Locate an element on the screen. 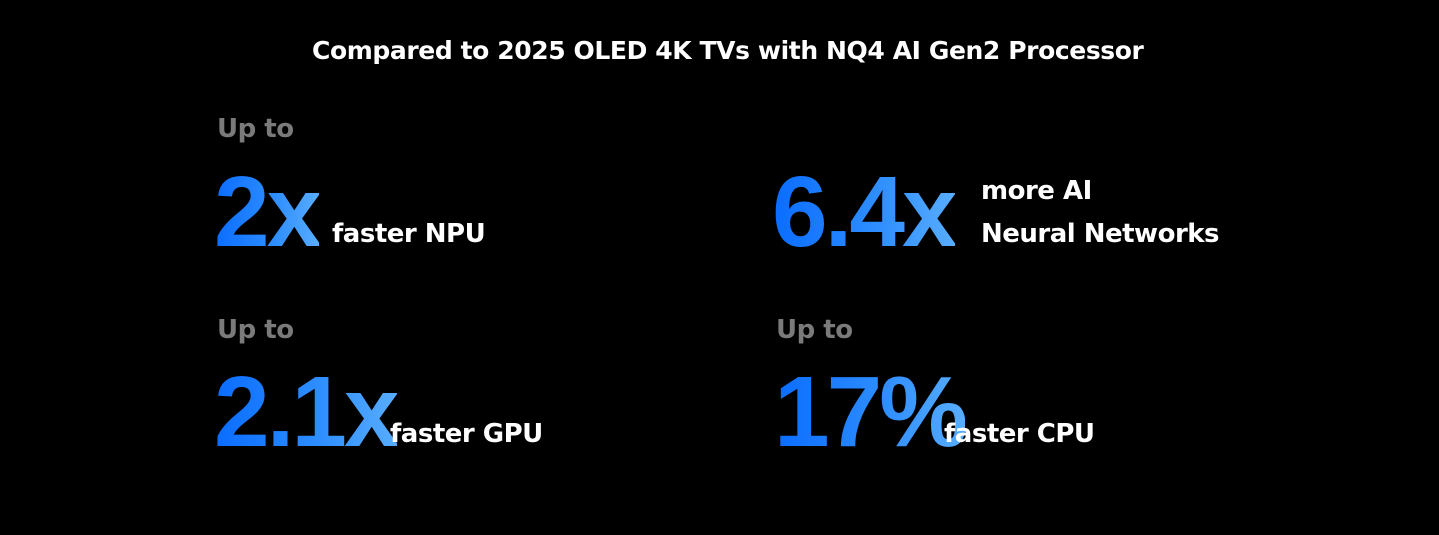 Image resolution: width=1439 pixels, height=535 pixels. stat-cpu-value: 17% is located at coordinates (871, 412).